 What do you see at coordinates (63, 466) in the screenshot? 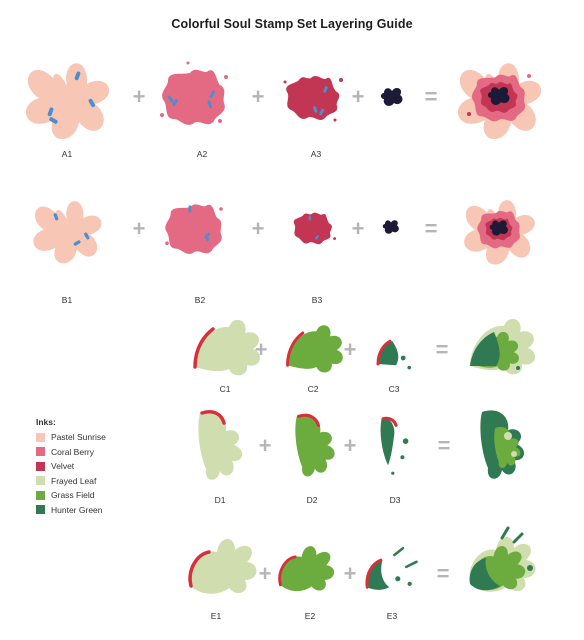
I see `legend-label: Velvet` at bounding box center [63, 466].